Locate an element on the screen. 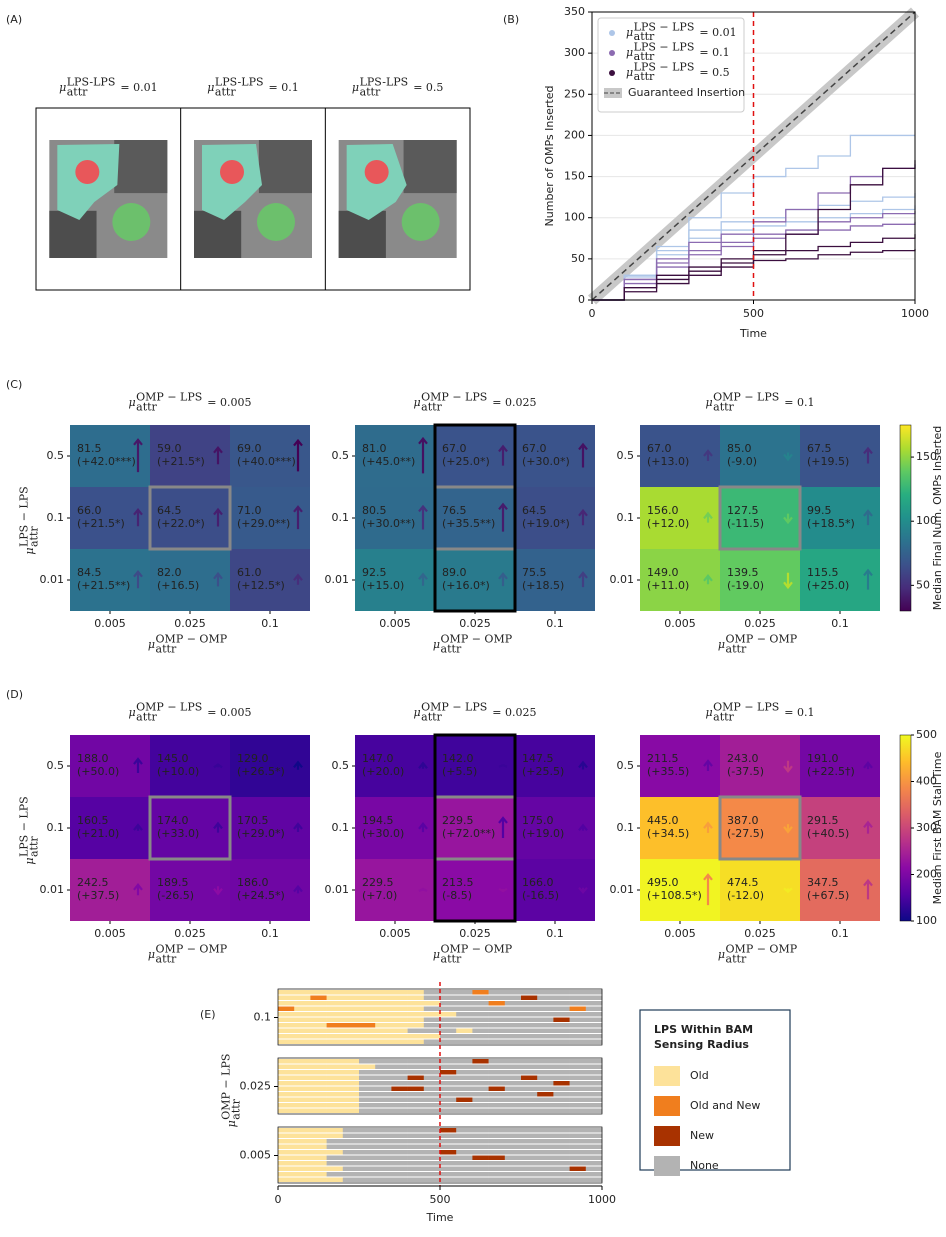 Image resolution: width=946 pixels, height=1237 pixels. cell-value: 75.5 is located at coordinates (534, 572).